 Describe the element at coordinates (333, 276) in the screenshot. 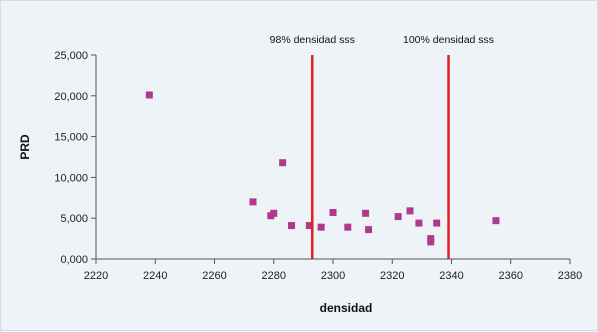

I see `x-tick-label: 2300` at that location.